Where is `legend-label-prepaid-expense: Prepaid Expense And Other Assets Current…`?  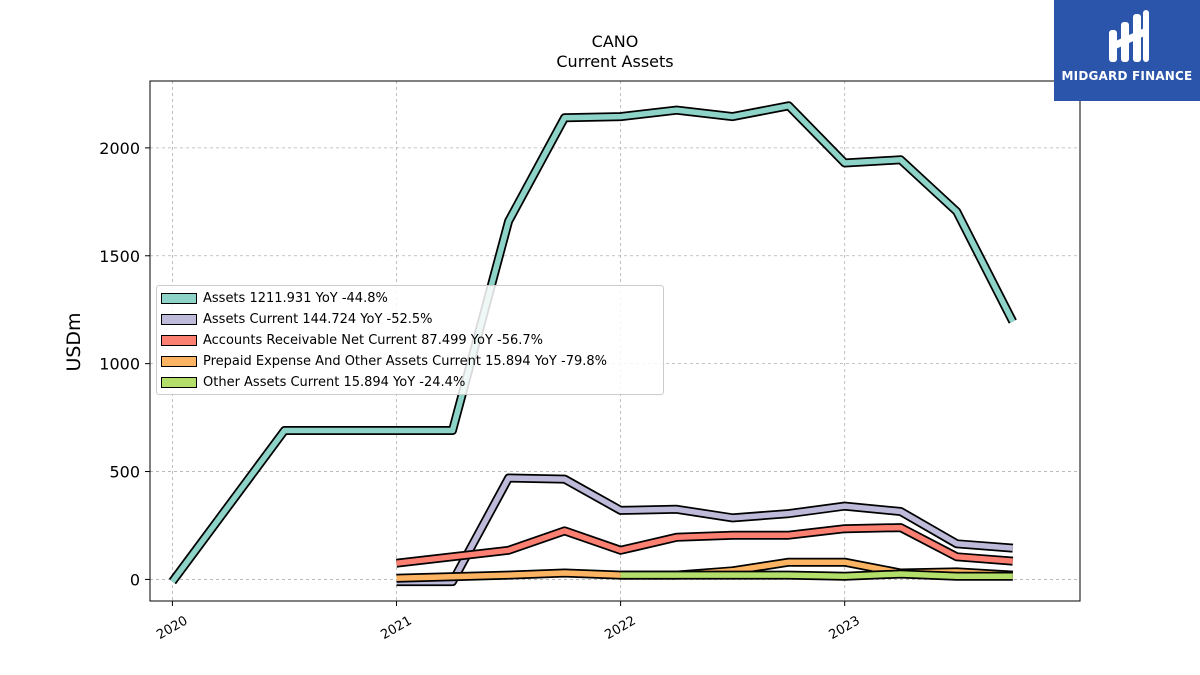
legend-label-prepaid-expense: Prepaid Expense And Other Assets Current… is located at coordinates (405, 361).